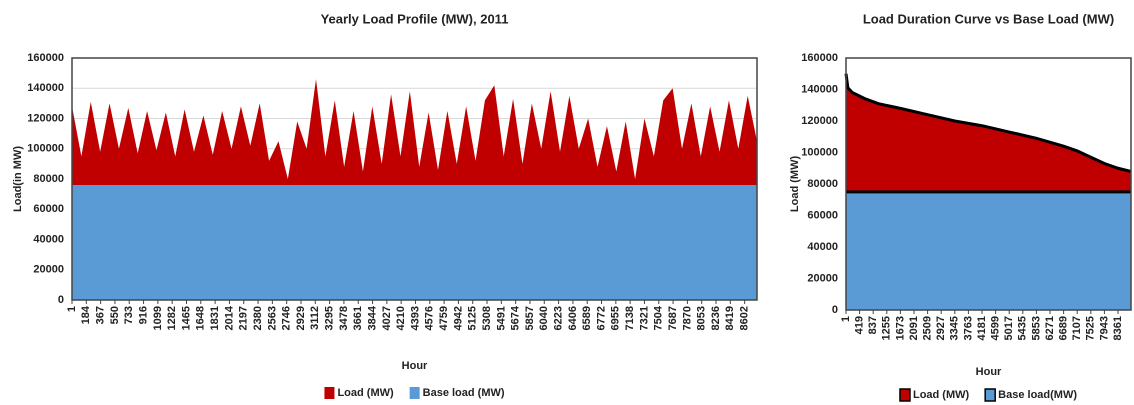 The image size is (1134, 405). Describe the element at coordinates (387, 318) in the screenshot. I see `x-tick-label: 4027` at that location.